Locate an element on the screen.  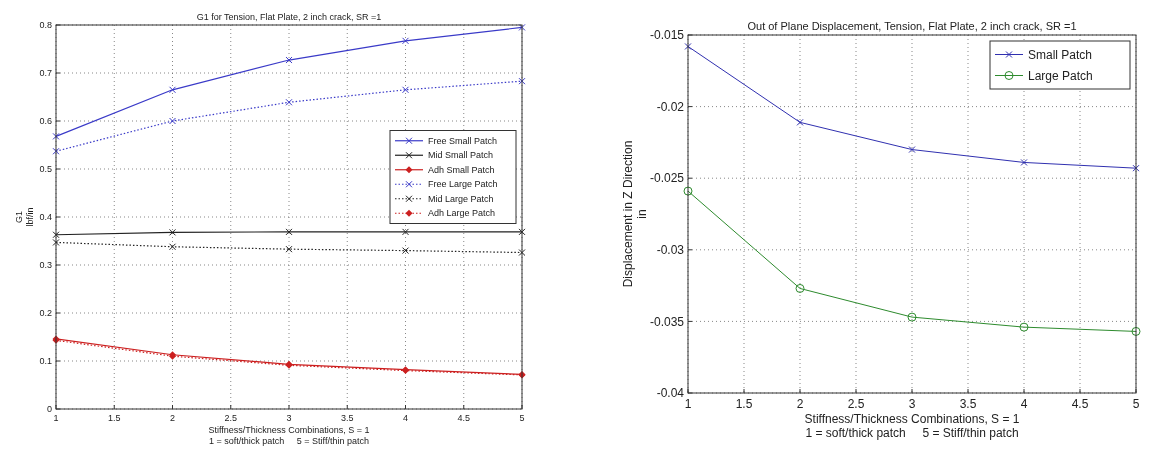
y-tick-label: 0.6 is located at coordinates (45, 121).